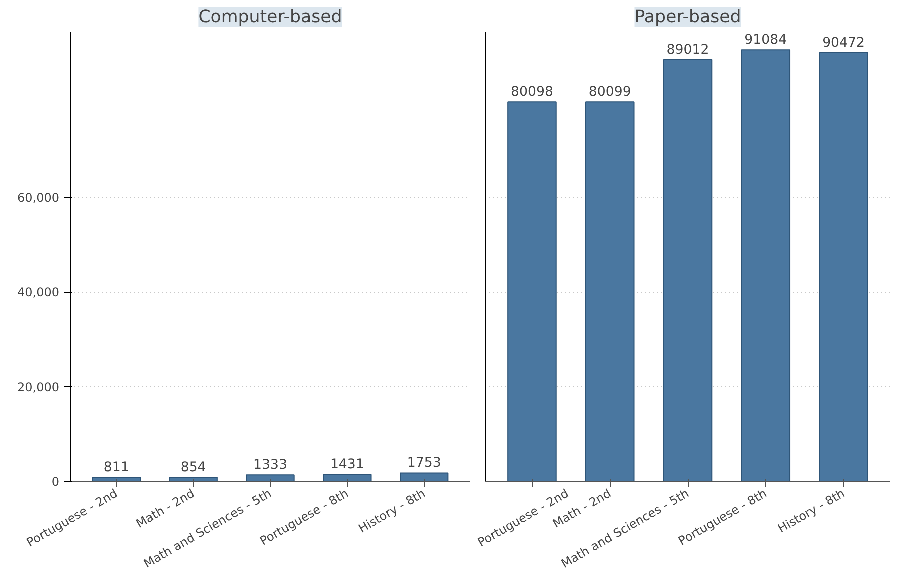 Image resolution: width=898 pixels, height=583 pixels. I want to click on data-label: 80098, so click(532, 92).